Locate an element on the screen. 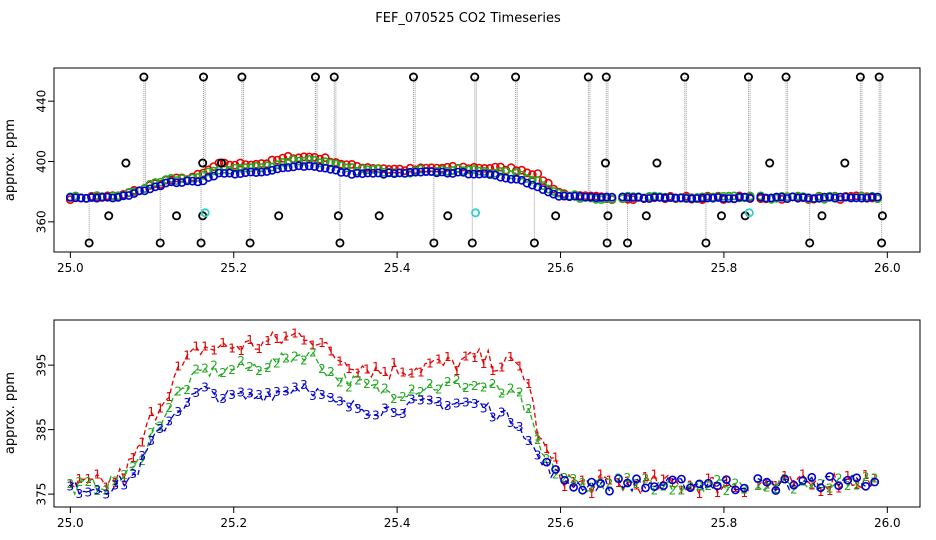 The width and height of the screenshot is (936, 540). bottom-x-tick-label: 25.4 is located at coordinates (397, 523).